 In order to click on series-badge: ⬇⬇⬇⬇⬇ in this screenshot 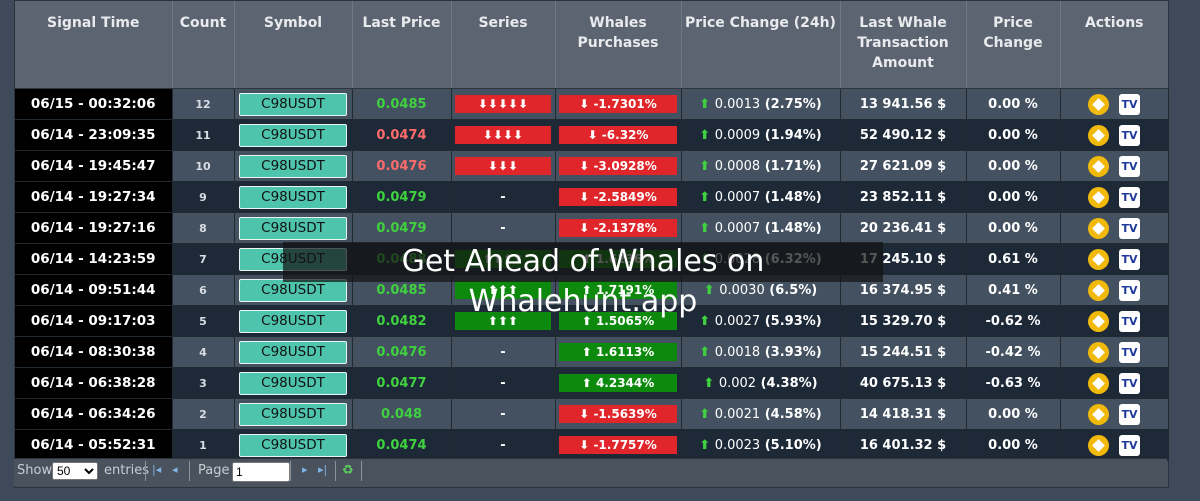, I will do `click(503, 104)`.